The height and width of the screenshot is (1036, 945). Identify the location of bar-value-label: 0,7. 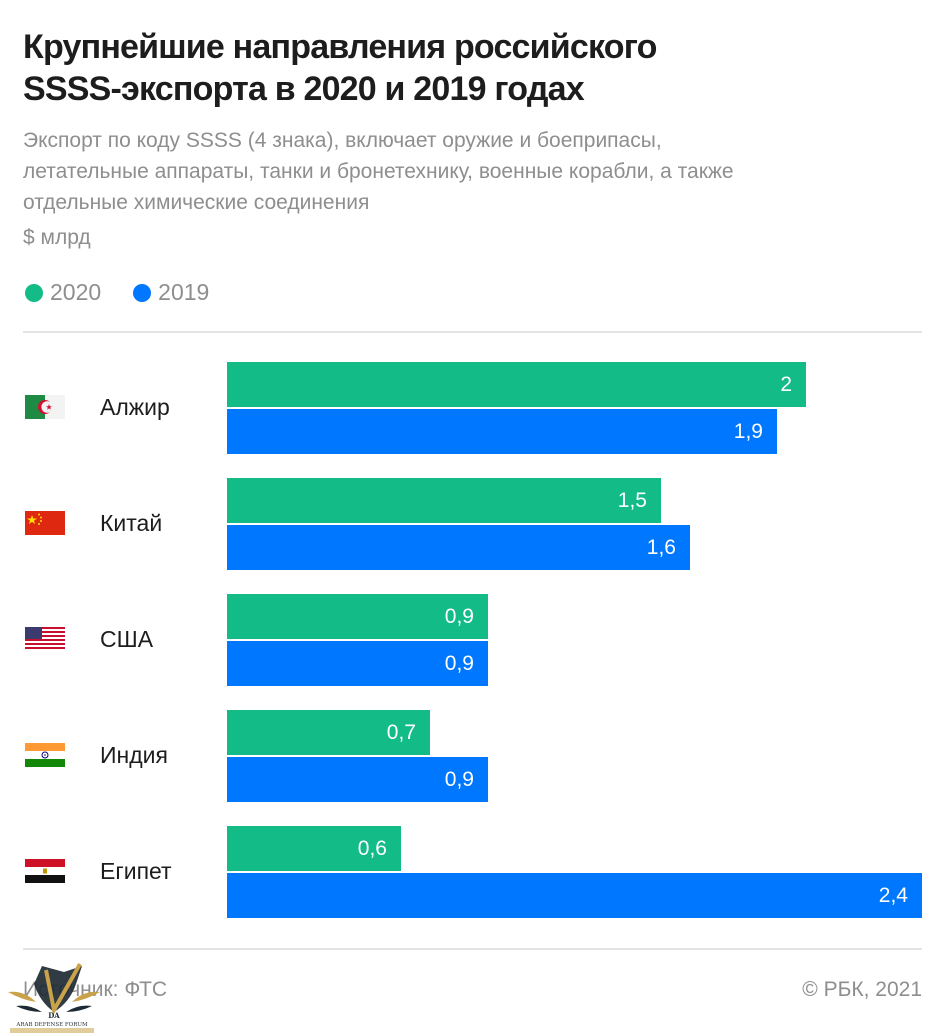
(401, 732).